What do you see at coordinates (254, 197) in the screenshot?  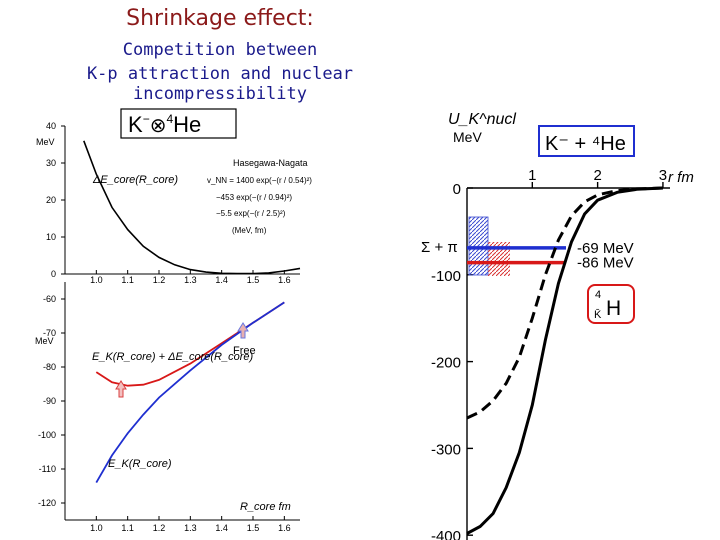 I see `lt-vnn-line2: −453 exp(−(r / 0.94)²)` at bounding box center [254, 197].